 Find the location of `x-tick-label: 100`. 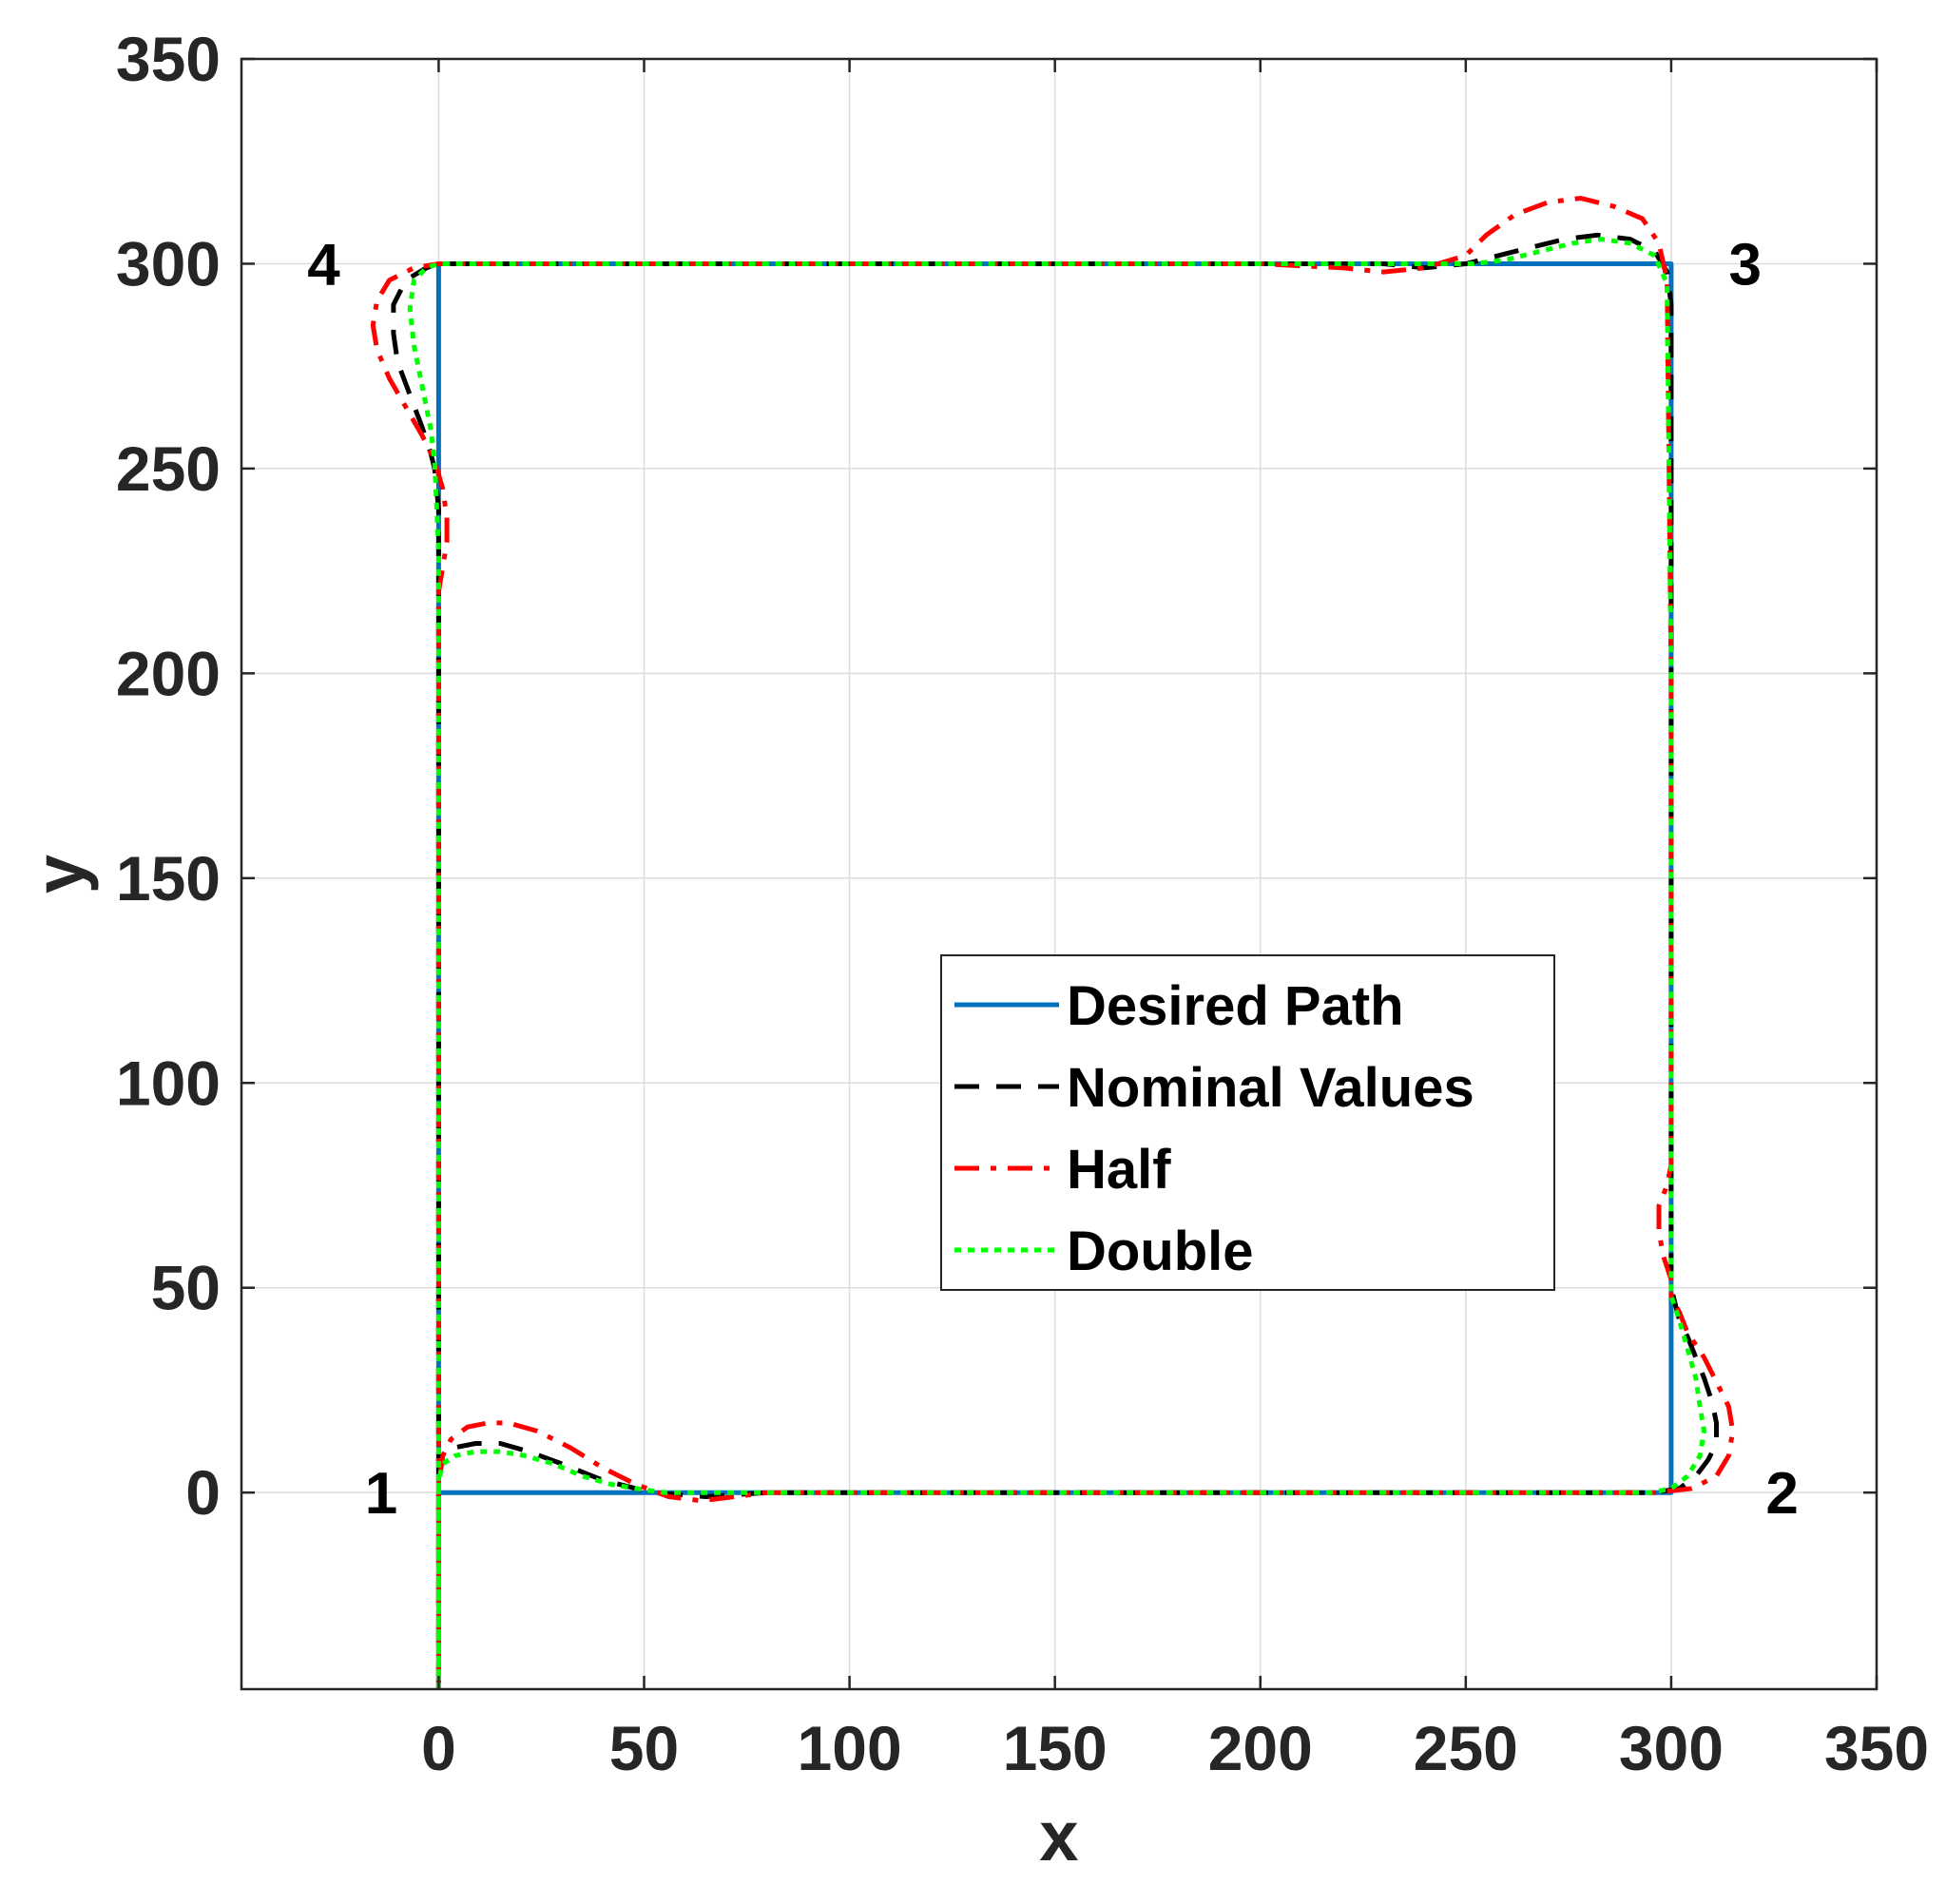

x-tick-label: 100 is located at coordinates (850, 1748).